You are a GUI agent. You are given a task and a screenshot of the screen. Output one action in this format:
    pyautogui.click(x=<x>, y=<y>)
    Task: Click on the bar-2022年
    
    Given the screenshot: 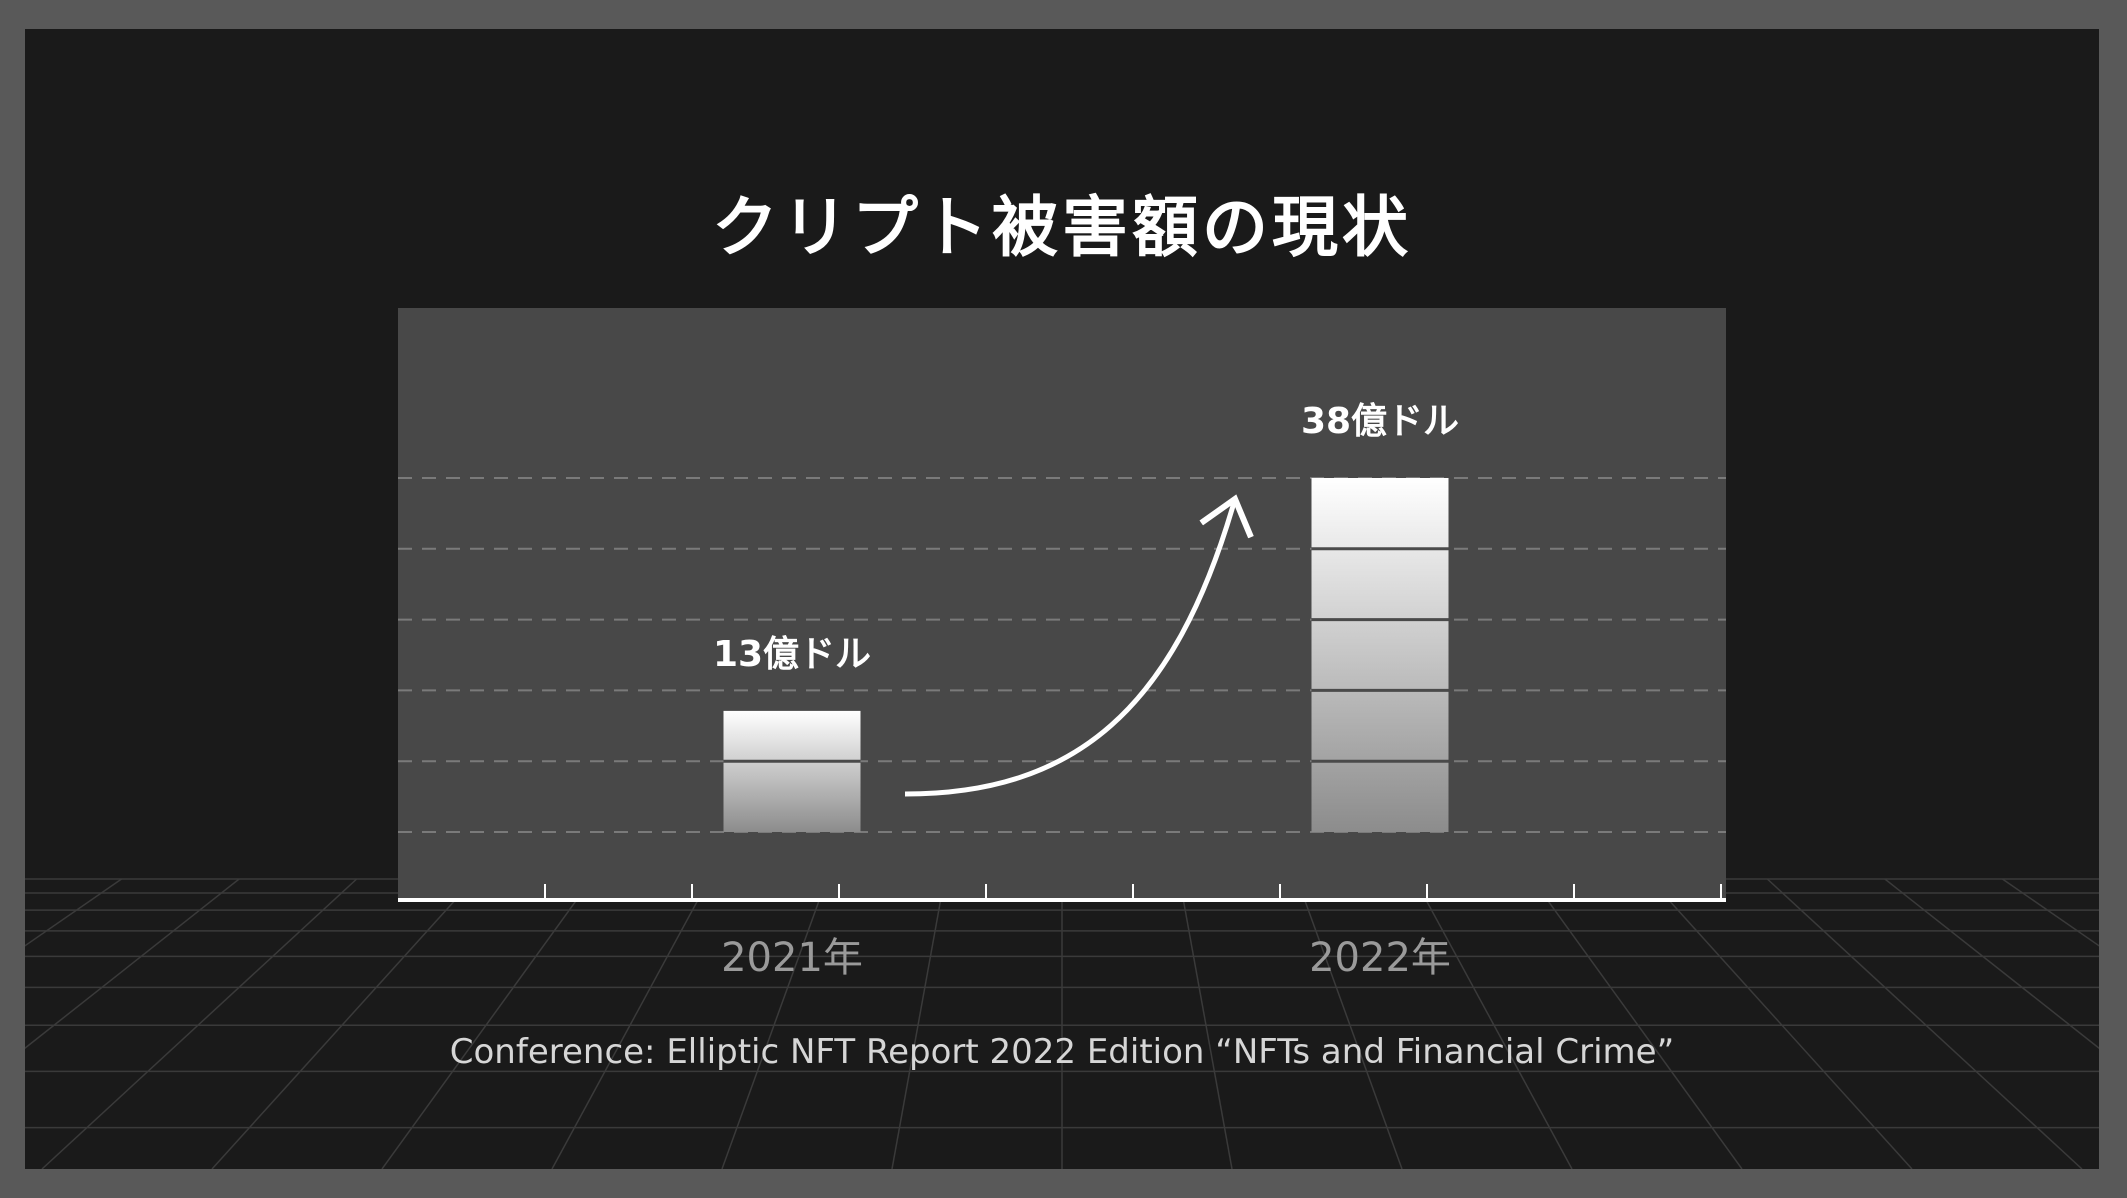 What is the action you would take?
    pyautogui.click(x=1380, y=655)
    